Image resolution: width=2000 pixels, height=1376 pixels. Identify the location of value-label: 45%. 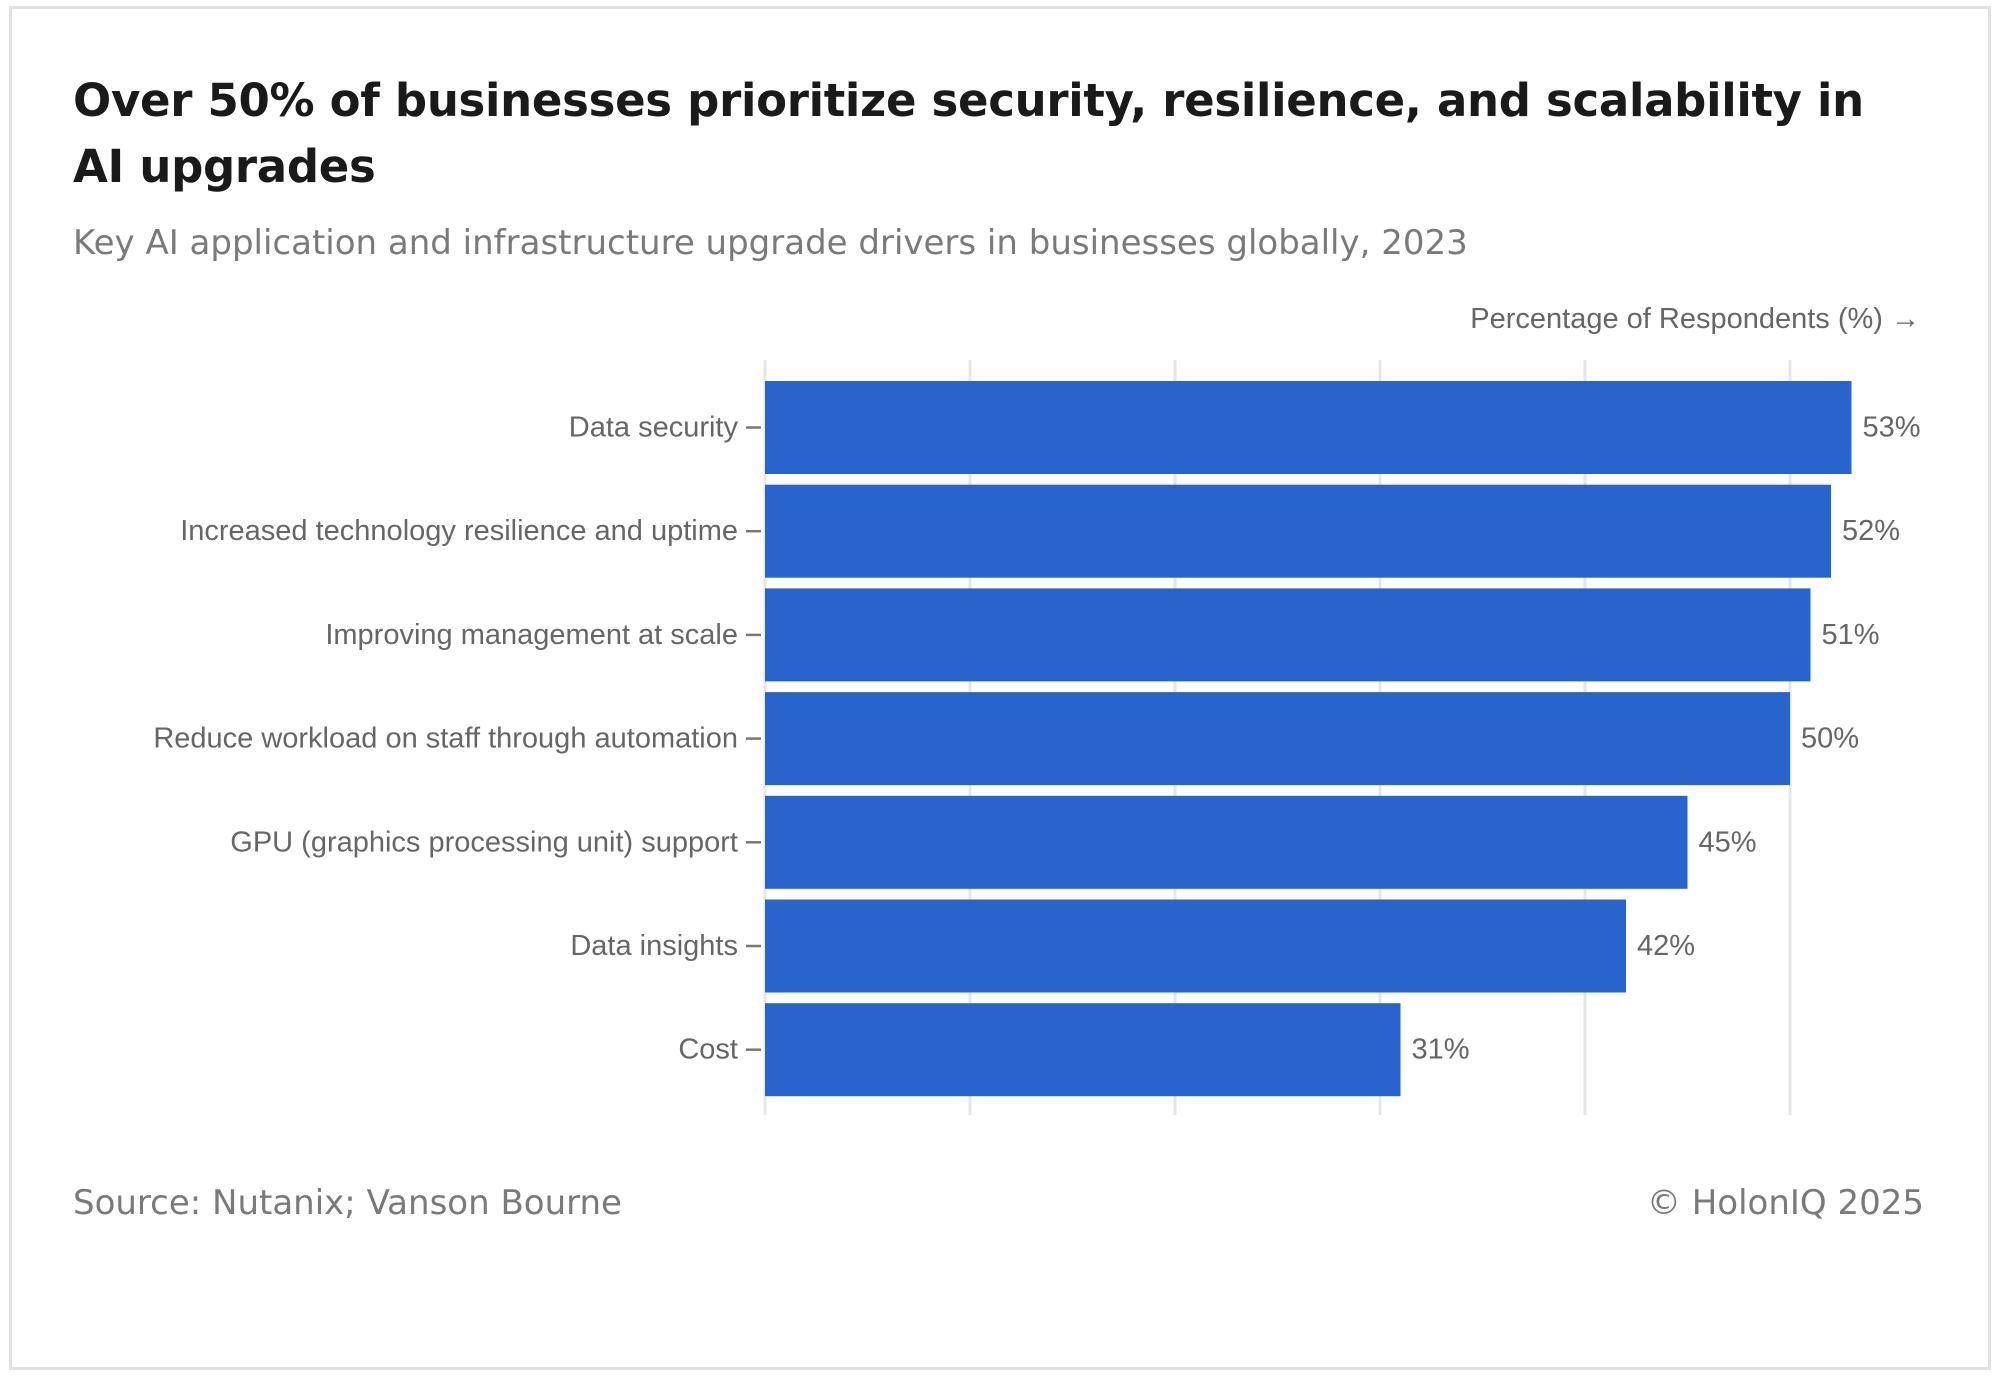
(1728, 842).